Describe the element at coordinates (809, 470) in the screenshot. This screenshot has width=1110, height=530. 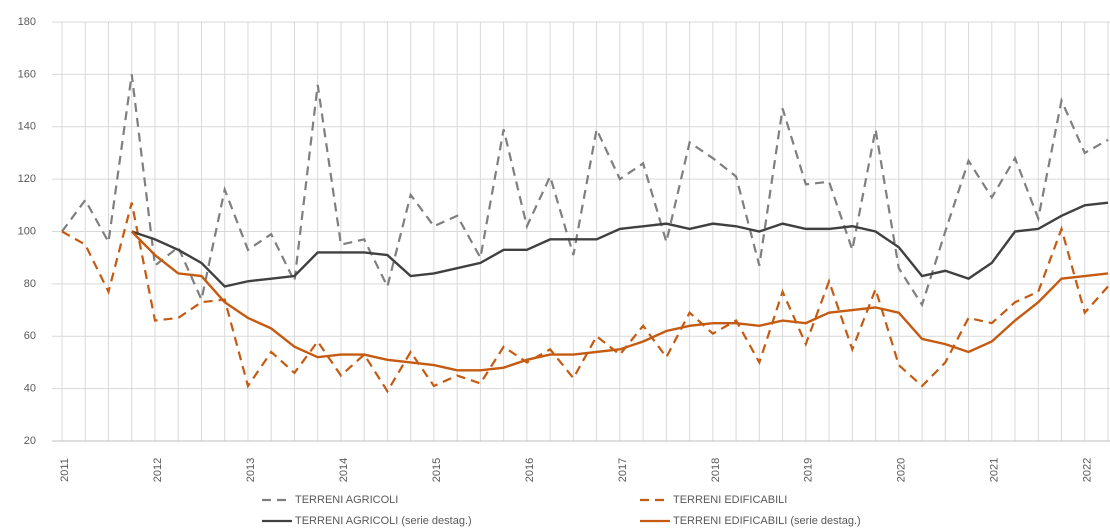
I see `x-tick-label: 2019` at that location.